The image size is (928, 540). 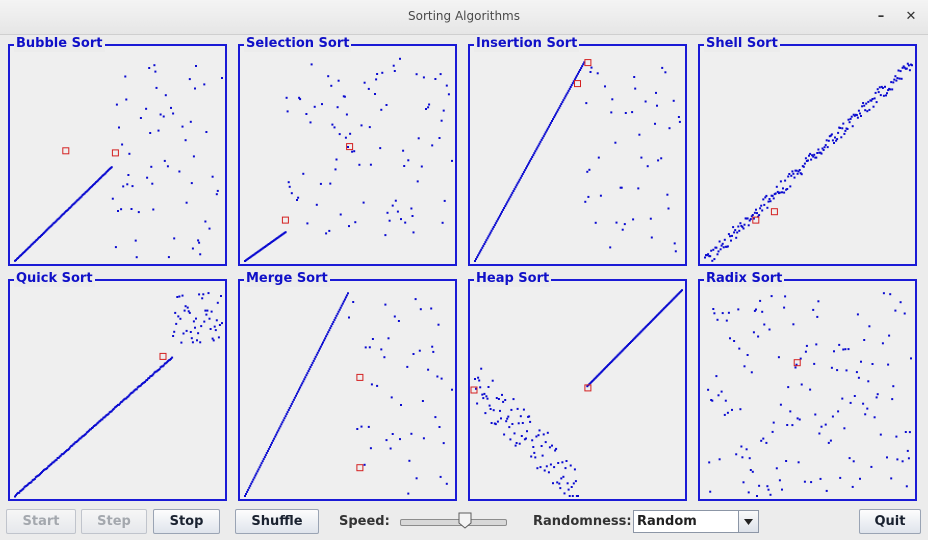 What do you see at coordinates (797, 363) in the screenshot?
I see `highlight-marker` at bounding box center [797, 363].